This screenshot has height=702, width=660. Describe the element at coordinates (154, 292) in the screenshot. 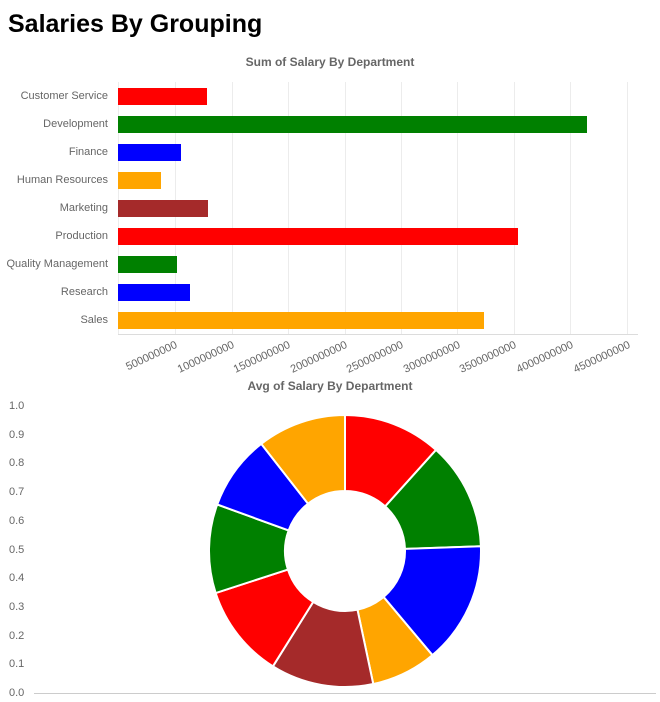

I see `bar-research` at that location.